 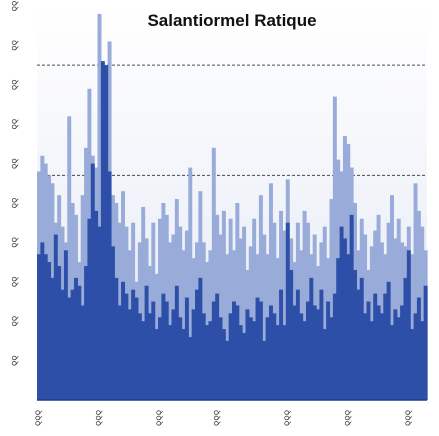 I want to click on y-axis-tick-labels: ꝺꝺ ꝺꝺ ꝺꝺ ꝺꝺ ꝺꝺ ꝺꝺ ꝺꝺ ꝺꝺ ꝺꝺ ꝺꝺ, so click(x=14, y=183).